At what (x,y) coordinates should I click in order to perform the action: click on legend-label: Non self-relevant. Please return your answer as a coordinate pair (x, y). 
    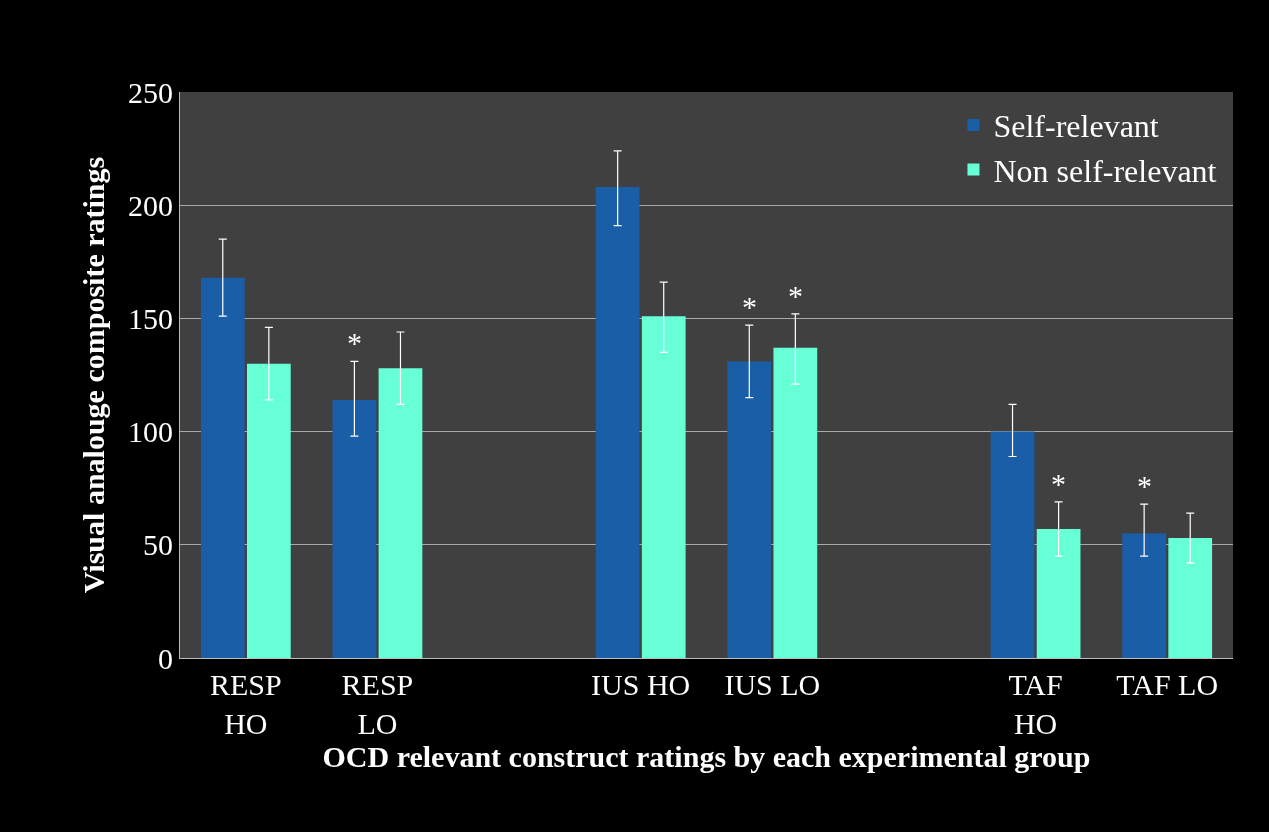
    Looking at the image, I should click on (1105, 171).